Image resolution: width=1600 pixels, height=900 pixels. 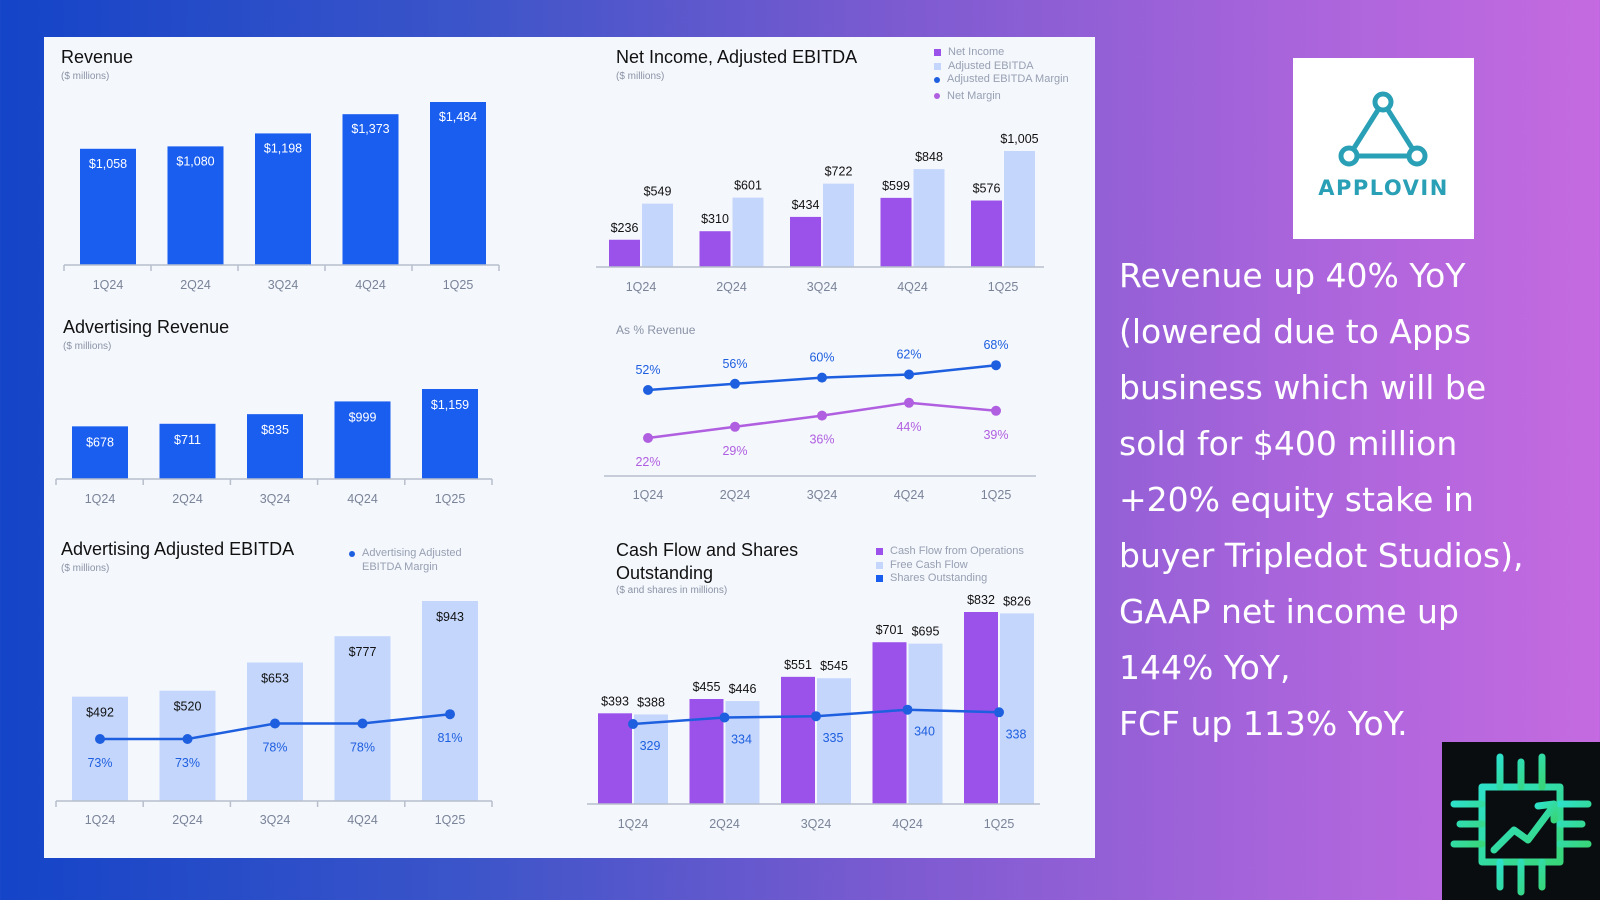 What do you see at coordinates (1383, 188) in the screenshot?
I see `applovin-logo-wordmark: APPLOVIN` at bounding box center [1383, 188].